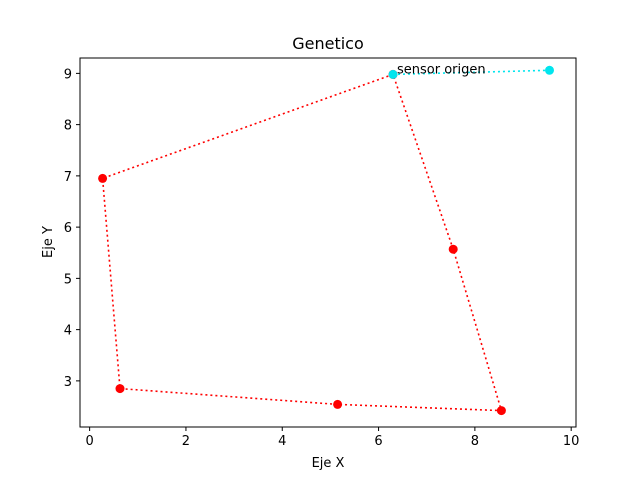  Describe the element at coordinates (68, 279) in the screenshot. I see `y-tick-label-2: 5` at that location.